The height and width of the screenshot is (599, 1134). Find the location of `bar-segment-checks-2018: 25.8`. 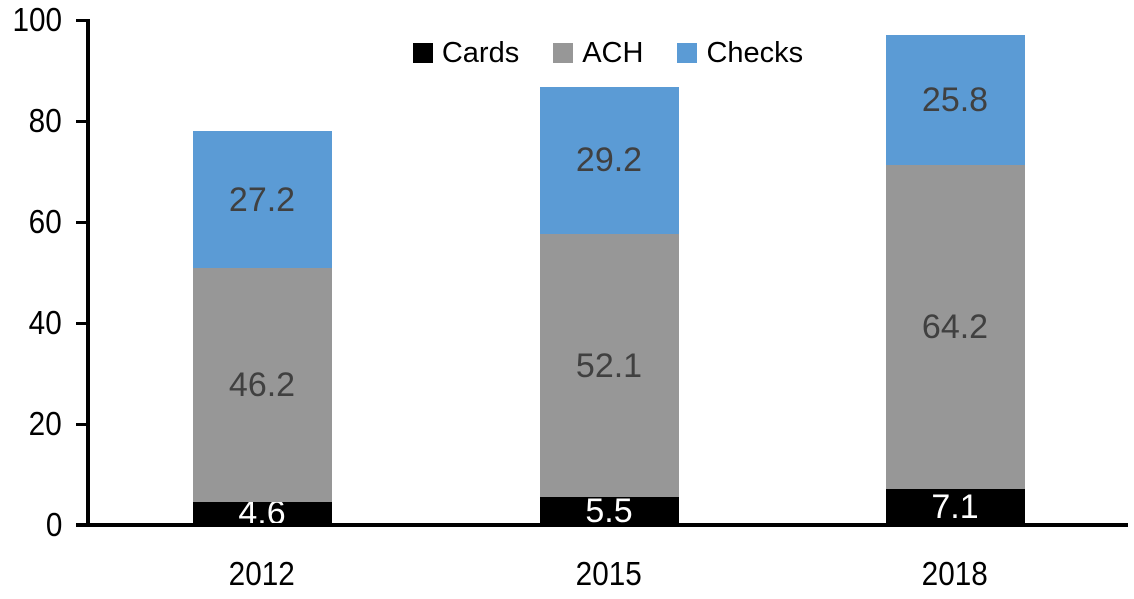

bar-segment-checks-2018: 25.8 is located at coordinates (955, 99).